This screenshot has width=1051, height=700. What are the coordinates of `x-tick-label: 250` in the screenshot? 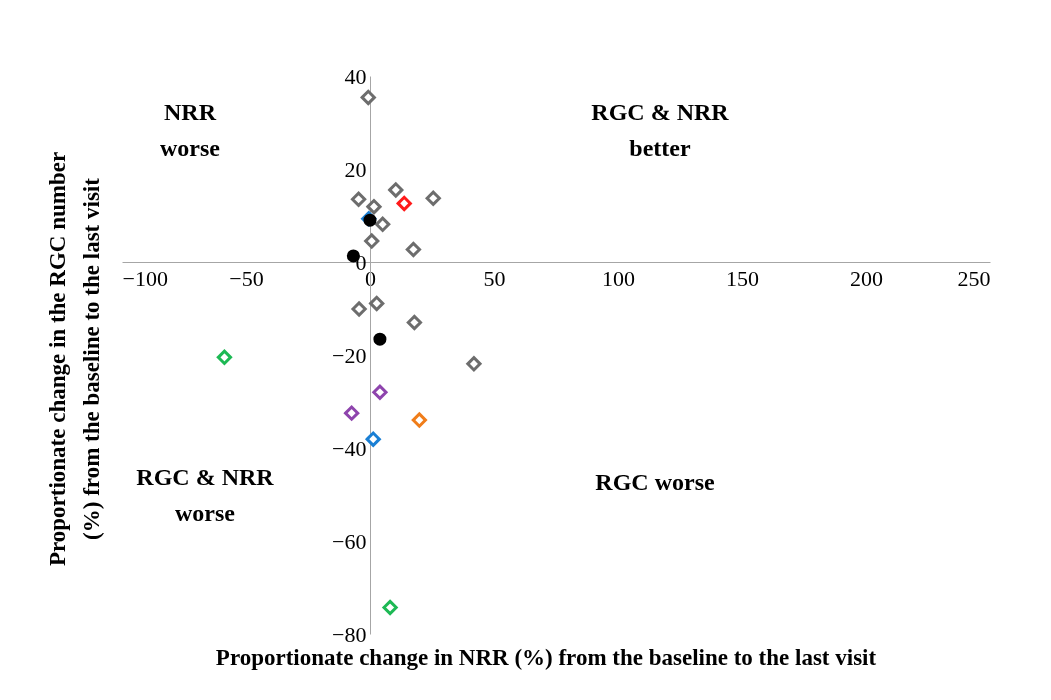 It's located at (974, 278).